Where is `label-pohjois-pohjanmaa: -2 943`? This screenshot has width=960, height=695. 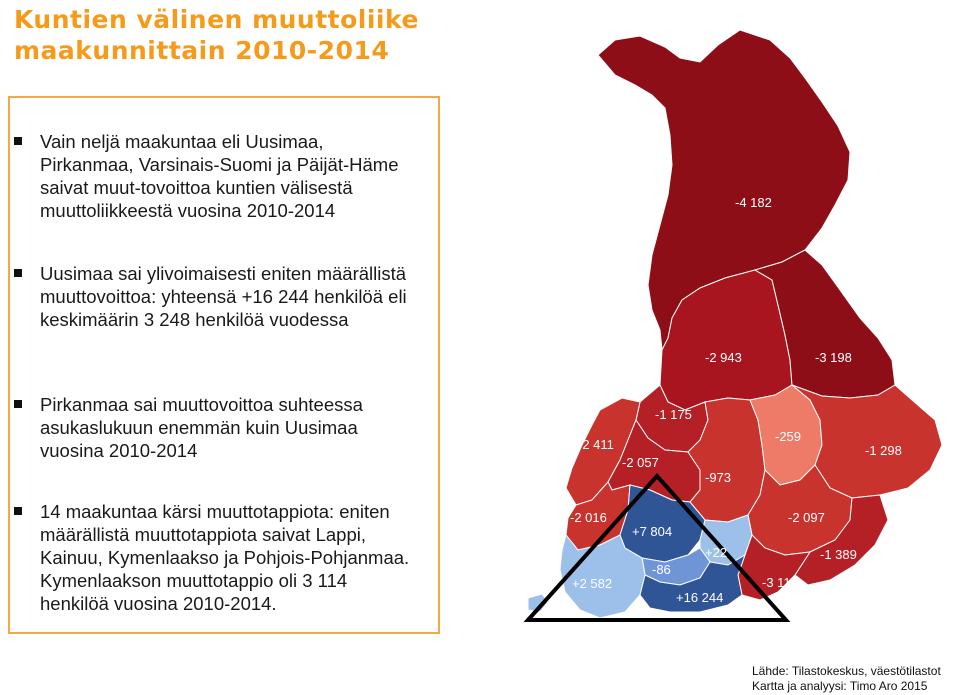 label-pohjois-pohjanmaa: -2 943 is located at coordinates (723, 357).